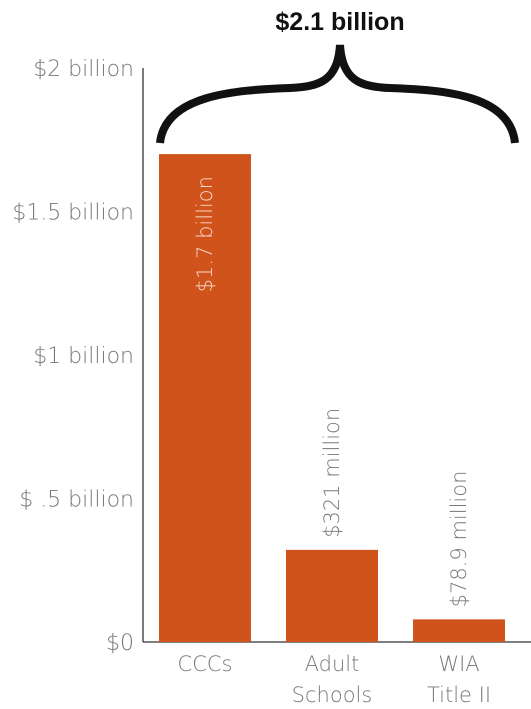 This screenshot has width=531, height=709. I want to click on total-annotation: $2.1 billion, so click(339, 22).